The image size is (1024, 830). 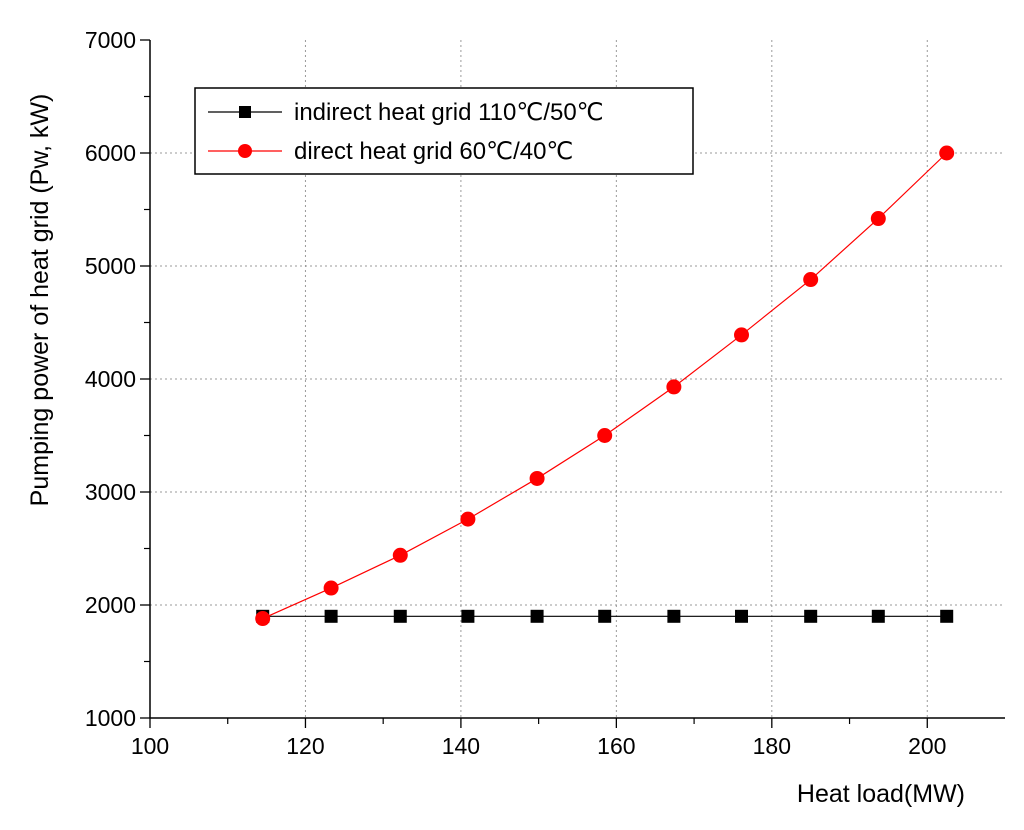 What do you see at coordinates (245, 112) in the screenshot?
I see `legend-marker-indirect` at bounding box center [245, 112].